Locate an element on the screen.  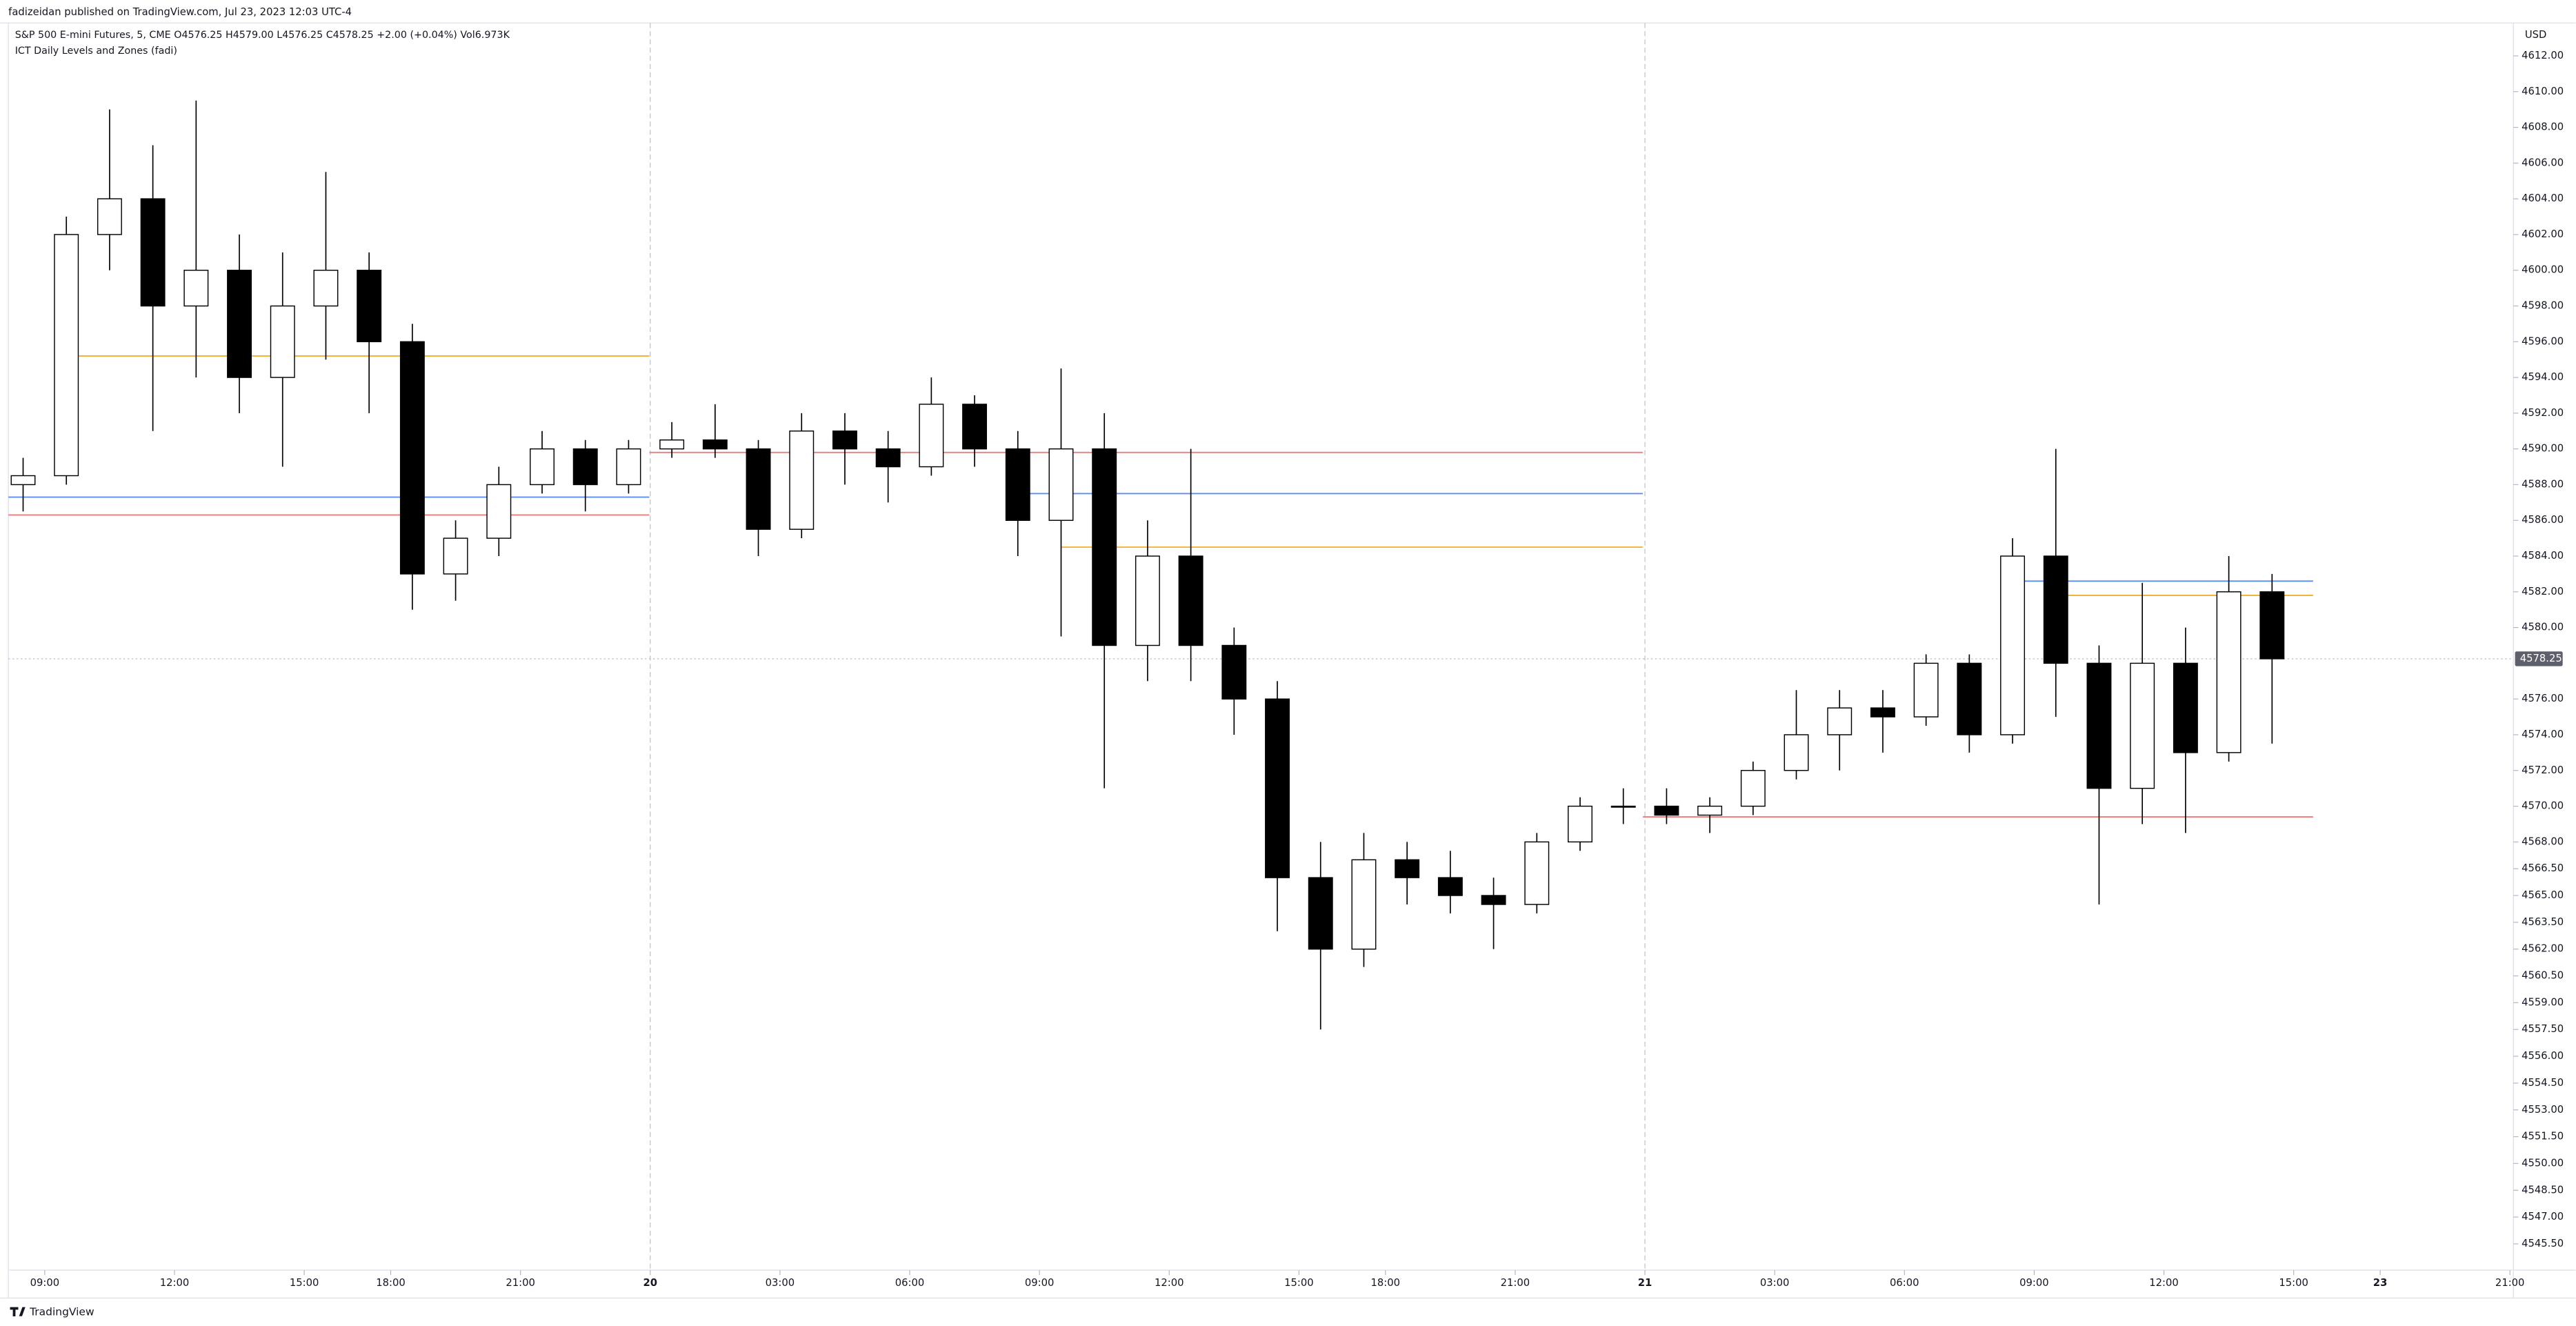
y-tick-label: 4553.00 is located at coordinates (2543, 1110).